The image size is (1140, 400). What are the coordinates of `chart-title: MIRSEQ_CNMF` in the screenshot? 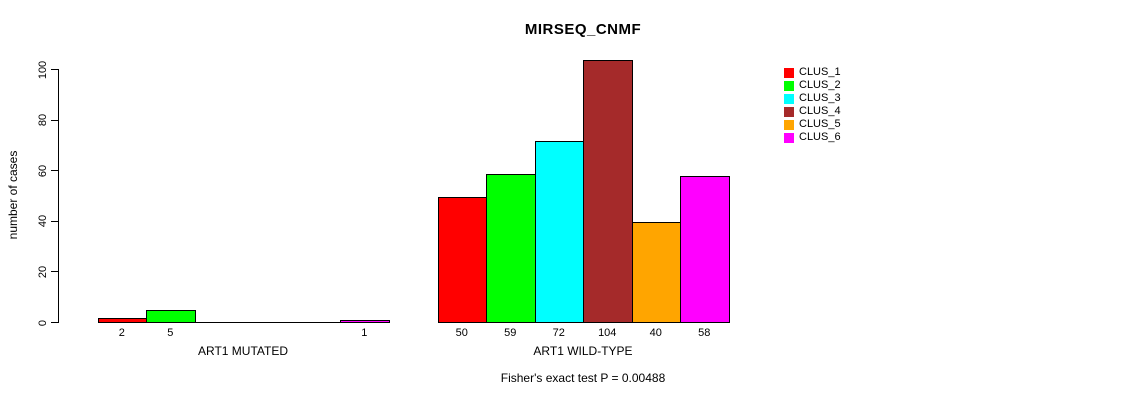 It's located at (583, 29).